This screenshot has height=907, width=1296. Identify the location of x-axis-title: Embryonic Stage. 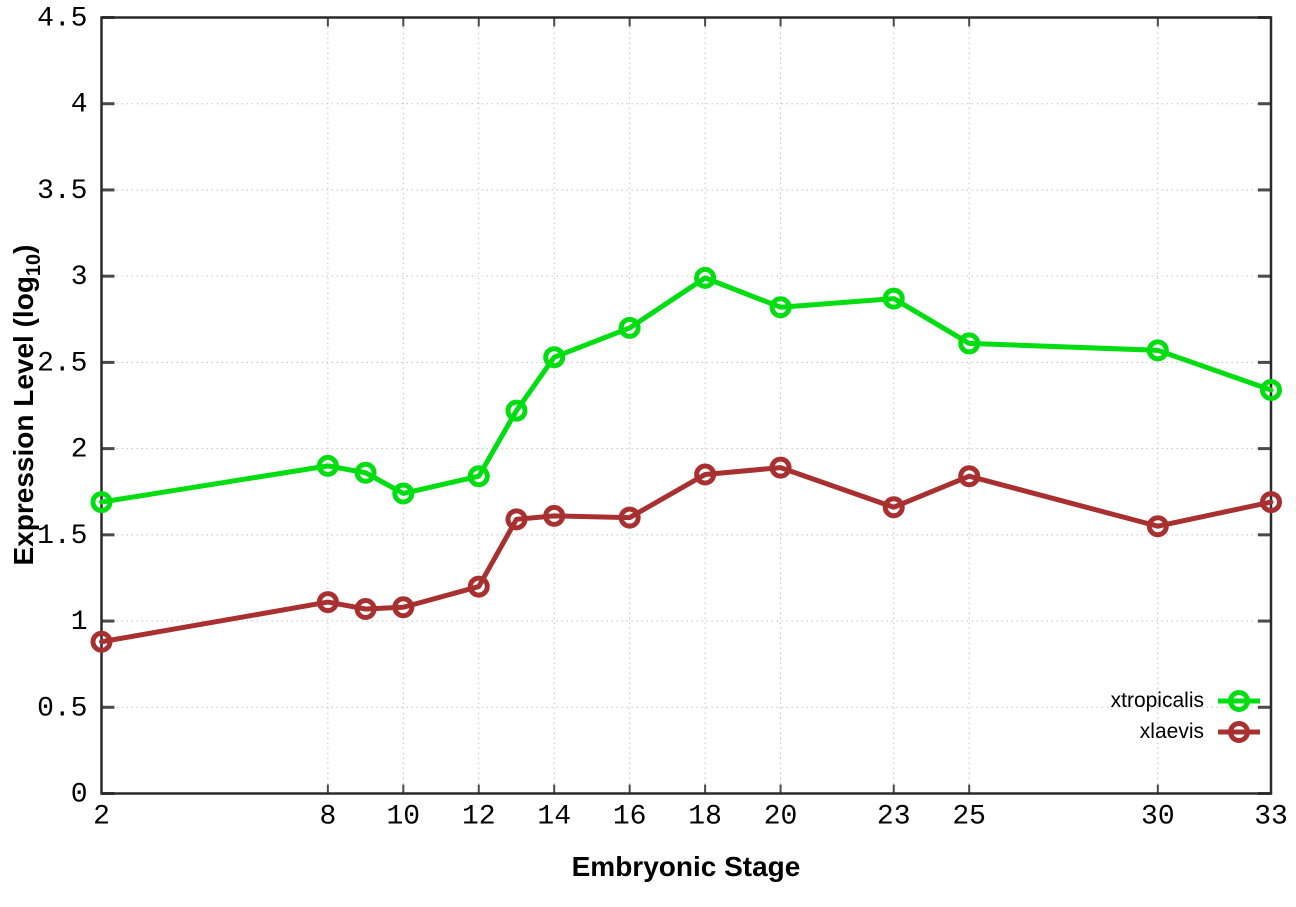
(686, 866).